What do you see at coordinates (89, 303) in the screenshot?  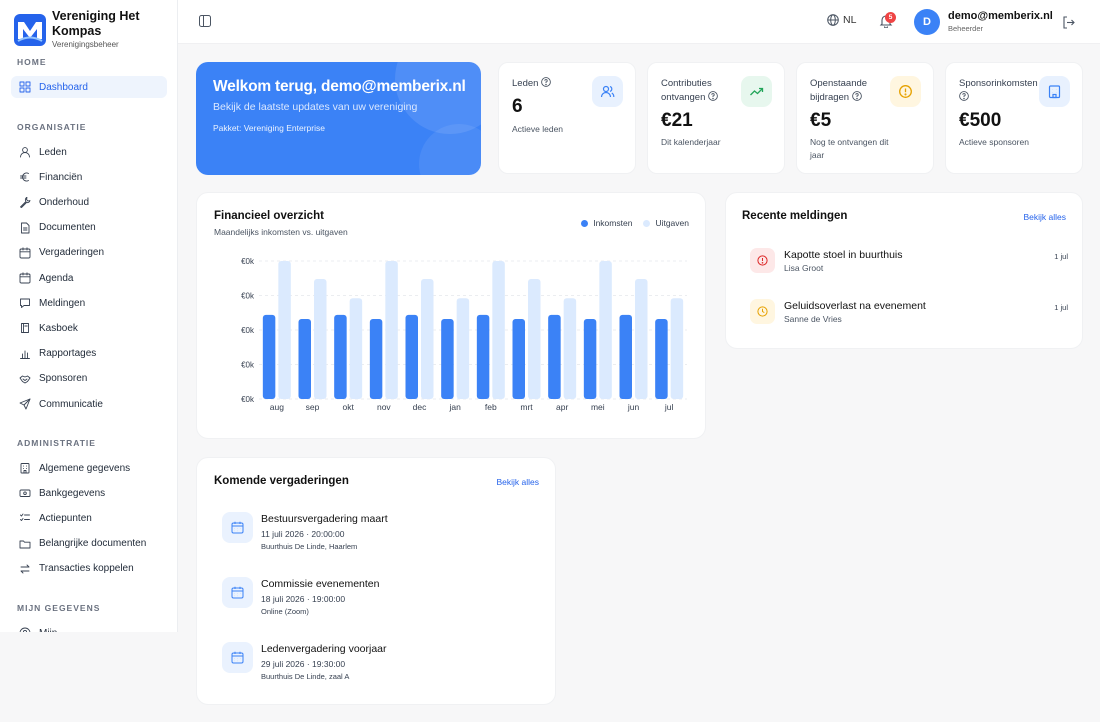 I see `sidebar-item-meldingen: Meldingen` at bounding box center [89, 303].